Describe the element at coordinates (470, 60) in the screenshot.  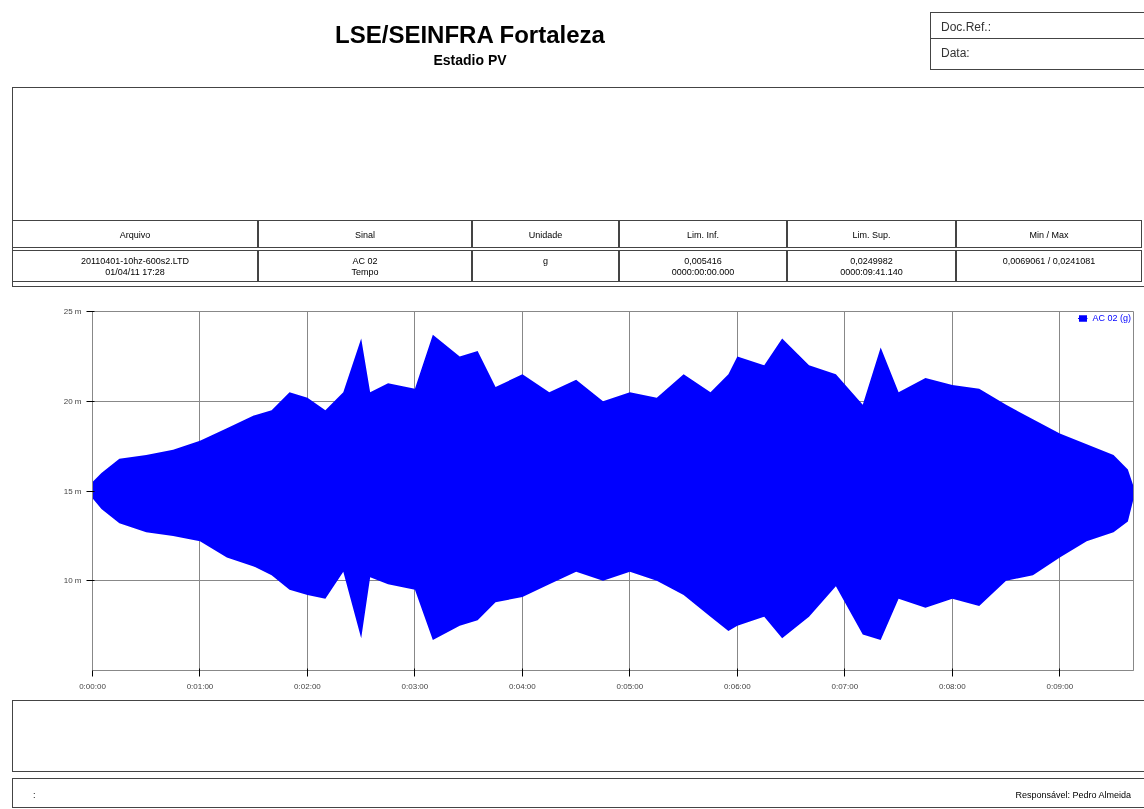
I see `chart-subtitle: Estadio PV` at that location.